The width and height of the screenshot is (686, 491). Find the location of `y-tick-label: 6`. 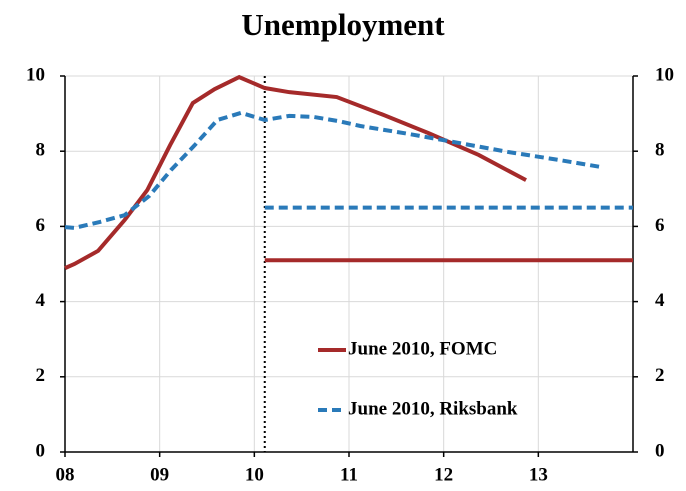

y-tick-label: 6 is located at coordinates (41, 225).